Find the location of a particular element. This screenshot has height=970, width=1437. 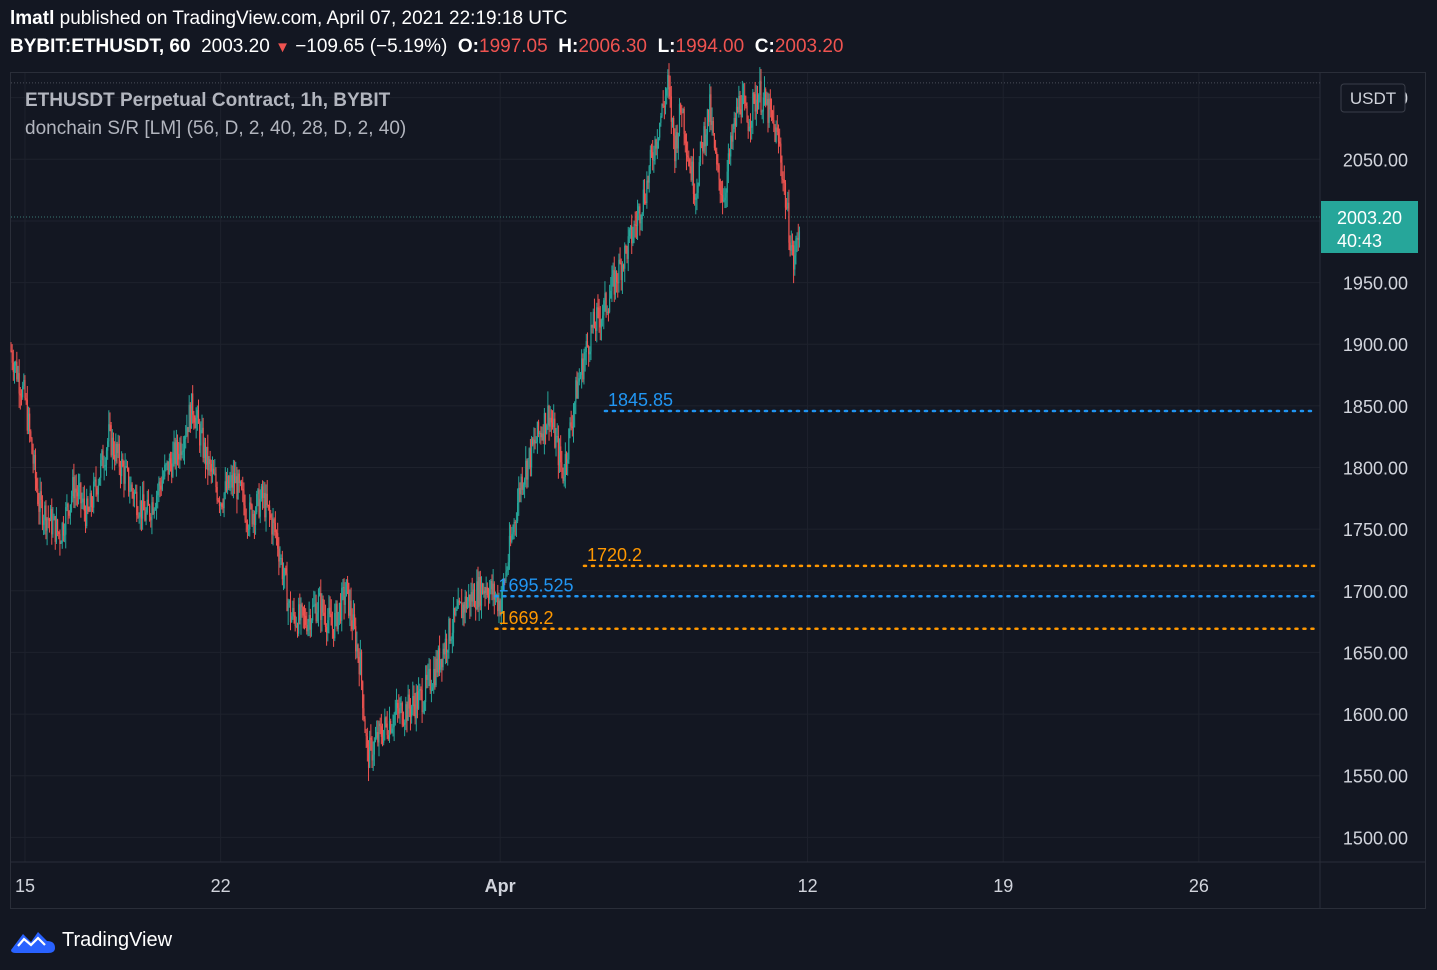

price-tick-label: 1900.00 is located at coordinates (1375, 345).